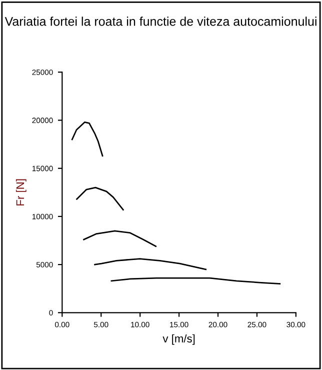 The height and width of the screenshot is (370, 322). What do you see at coordinates (160, 21) in the screenshot?
I see `chart-title: Variatia fortei la roata in functie de viteza autocamionului` at bounding box center [160, 21].